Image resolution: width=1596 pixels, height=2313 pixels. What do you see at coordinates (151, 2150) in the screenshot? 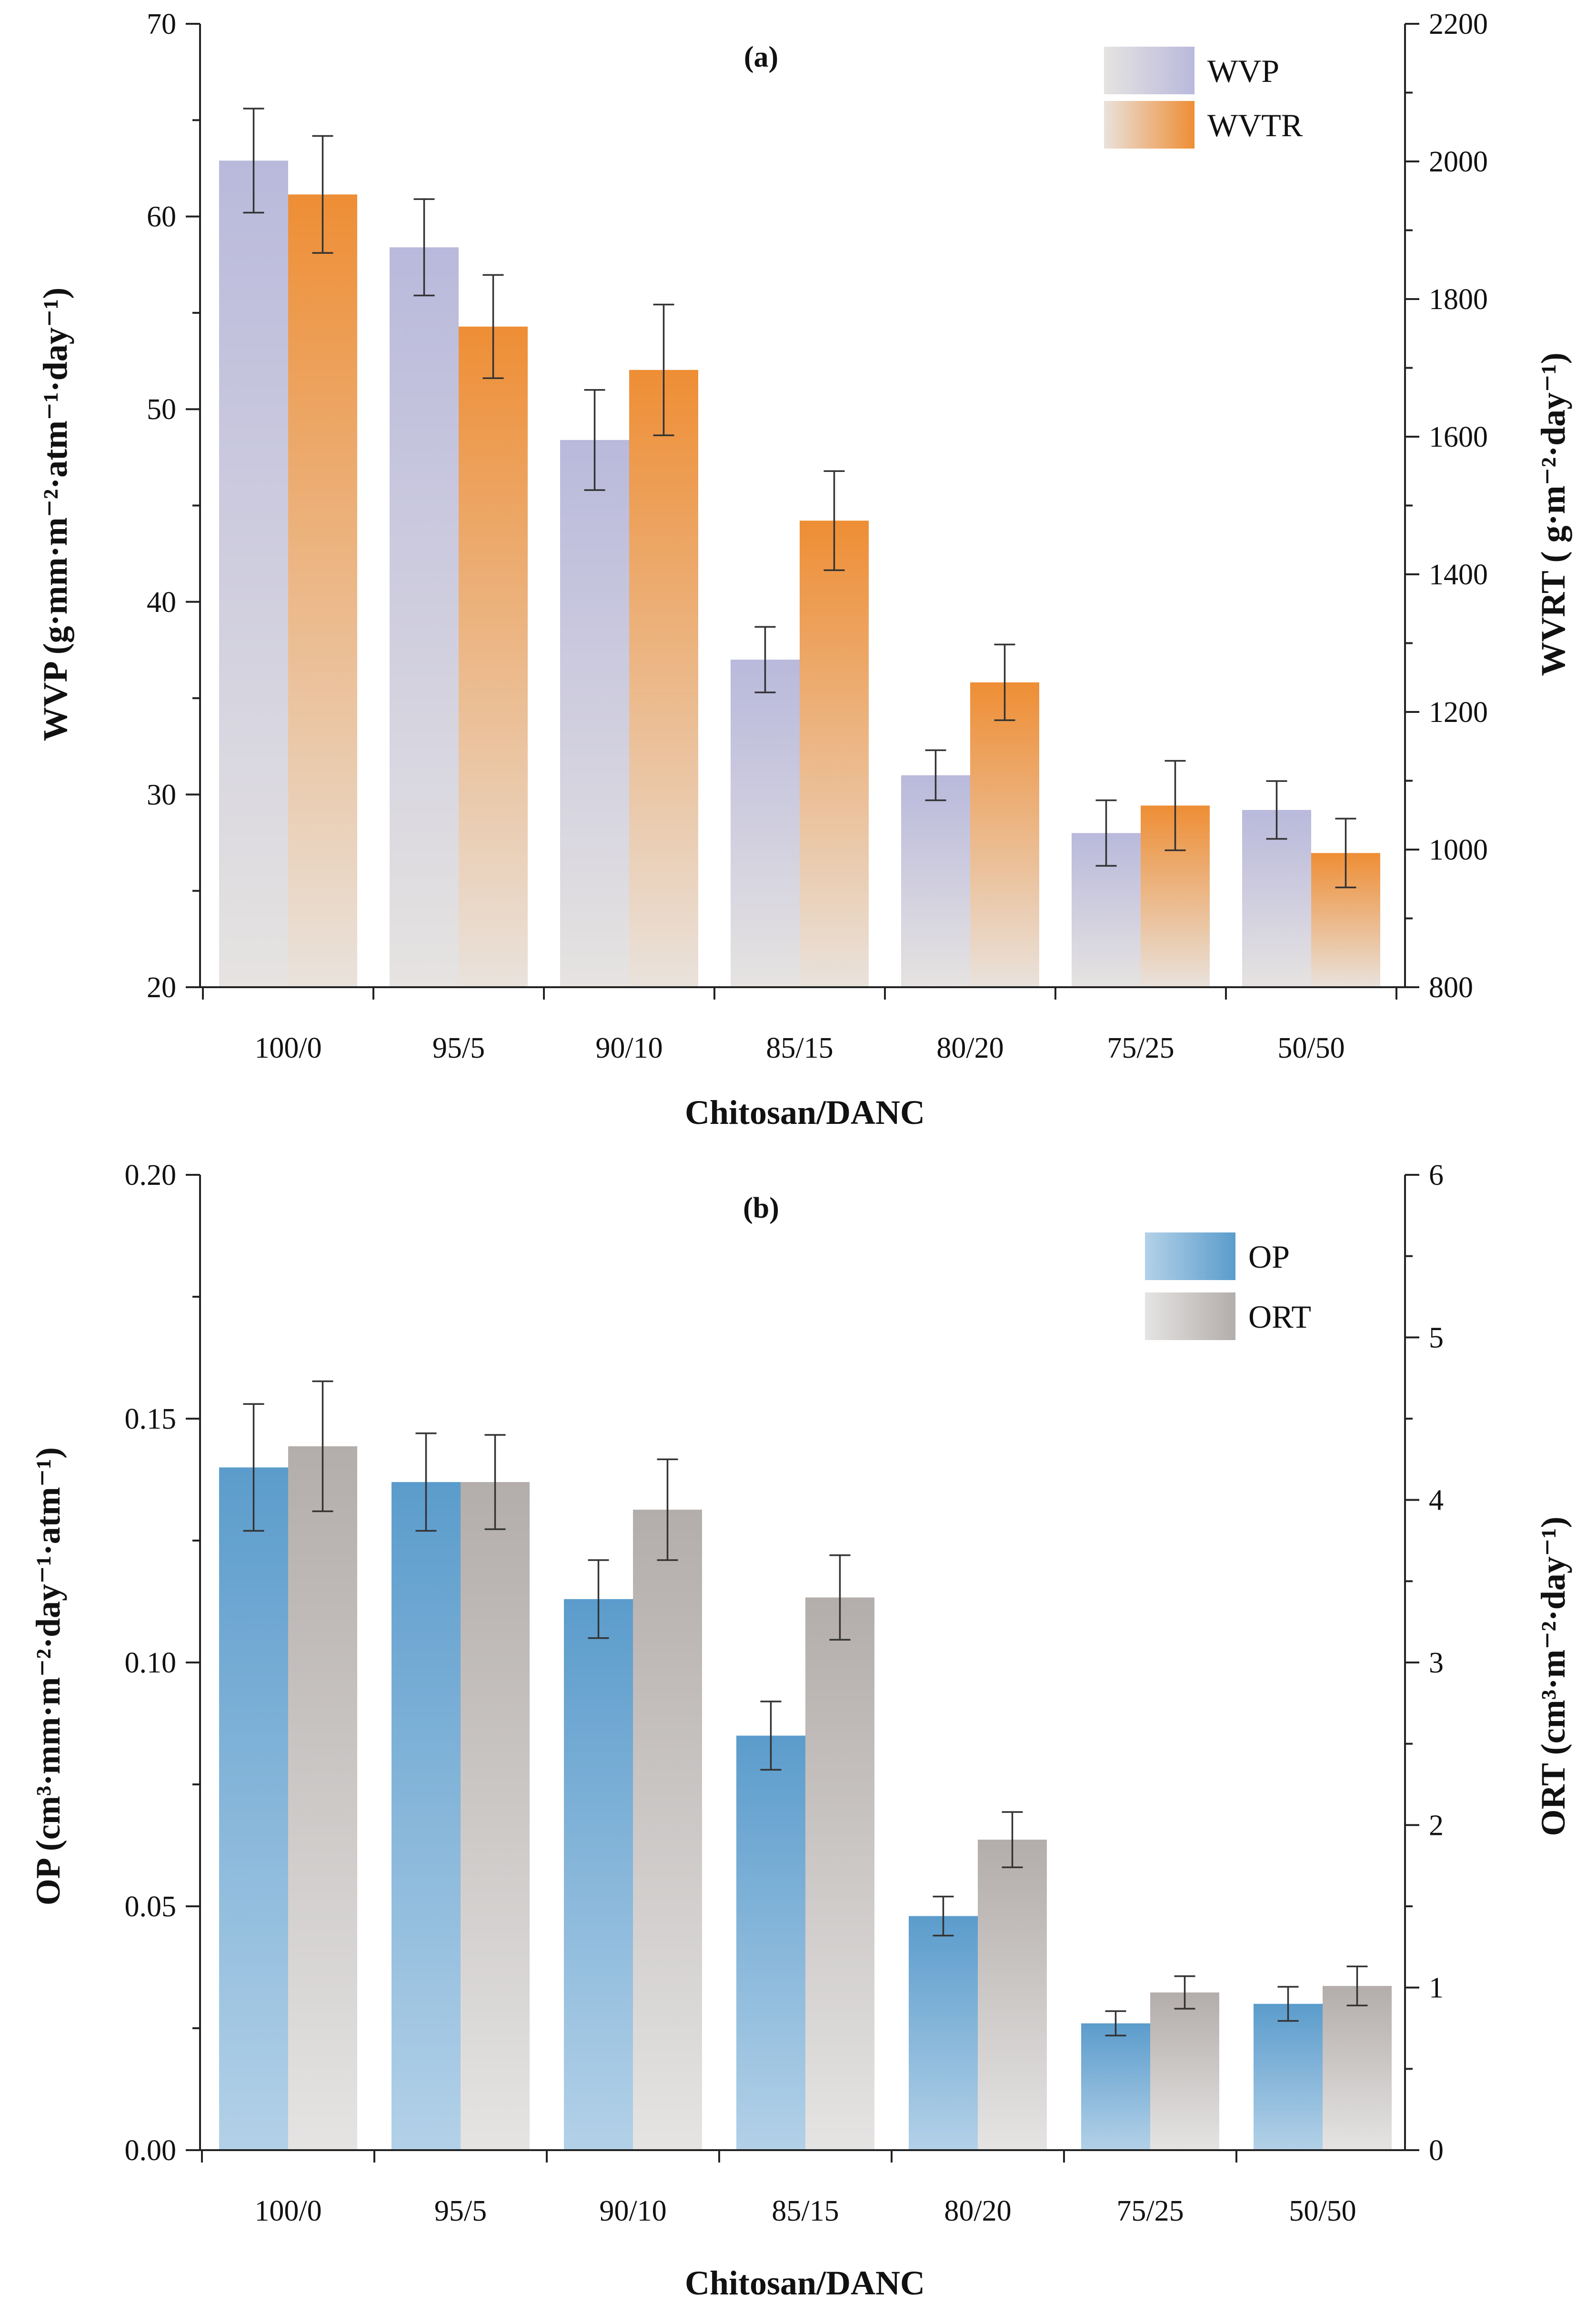
I see `left-tick-label: 0.00` at bounding box center [151, 2150].